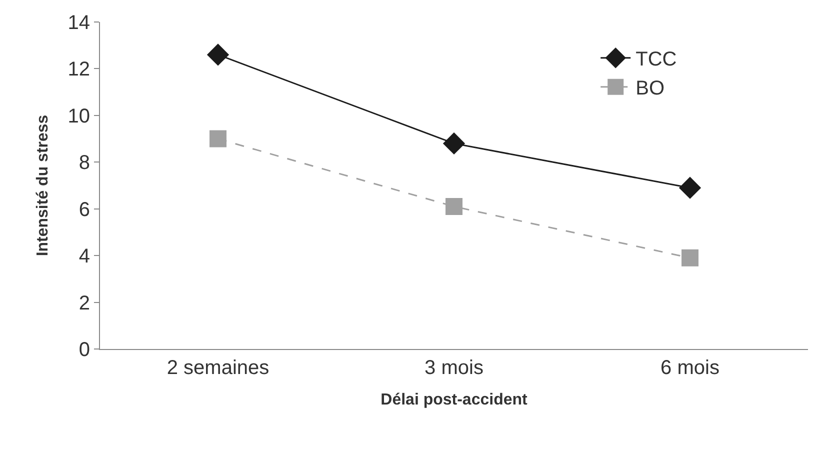  I want to click on x-tick-label: 6 mois, so click(690, 368).